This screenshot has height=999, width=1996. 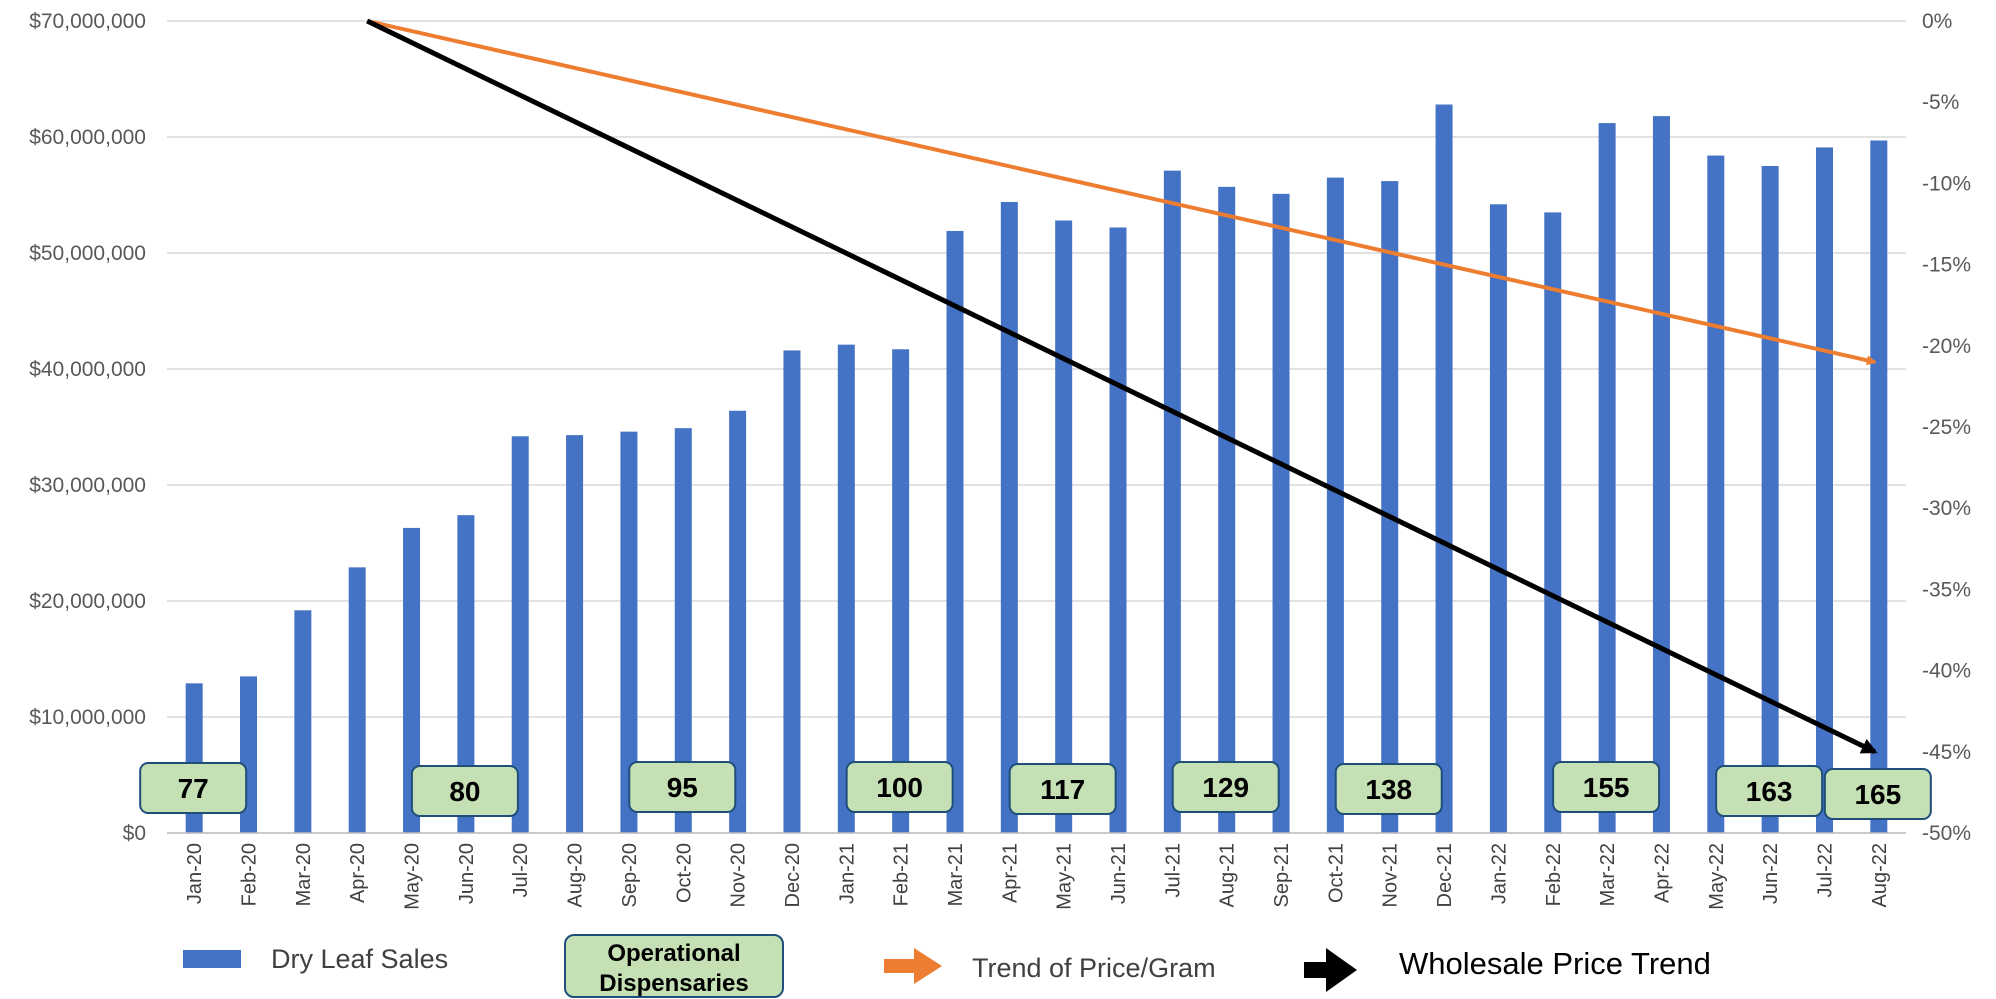 What do you see at coordinates (87, 21) in the screenshot?
I see `y-left-tick-label: $70,000,000` at bounding box center [87, 21].